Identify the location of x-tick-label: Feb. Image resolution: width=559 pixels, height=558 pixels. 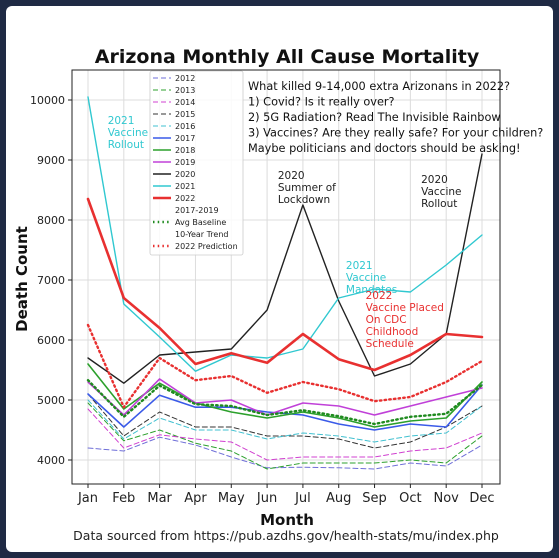
(123, 498).